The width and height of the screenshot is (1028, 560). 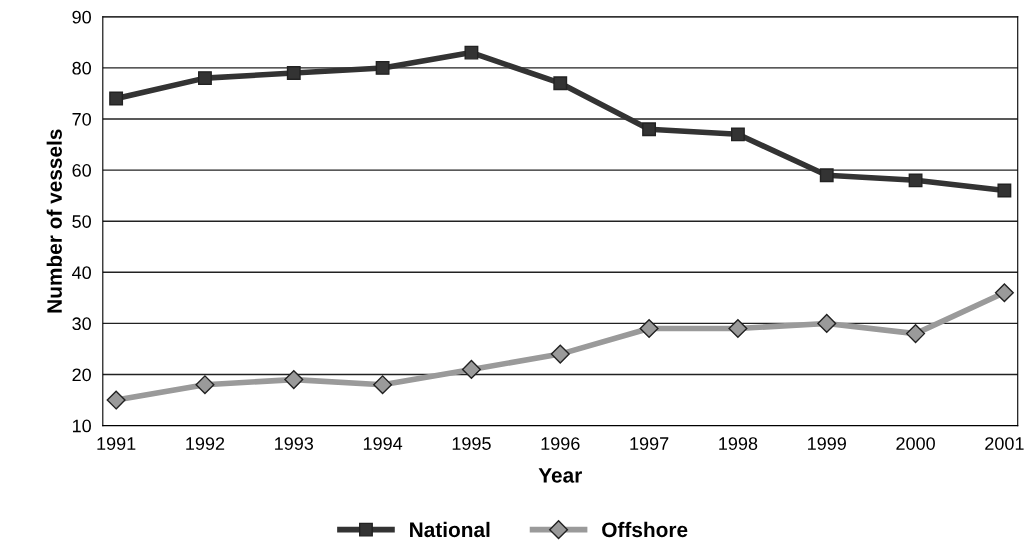 I want to click on x-tick-label: 1997, so click(x=649, y=443).